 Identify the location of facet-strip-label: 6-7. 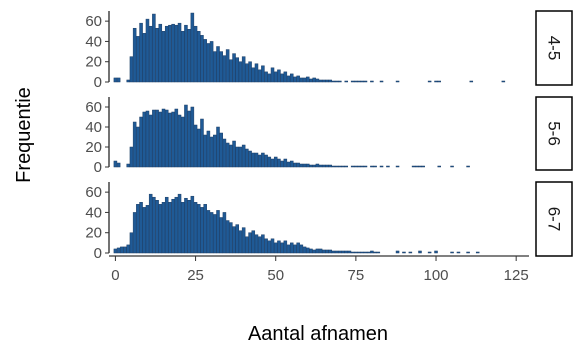
(554, 219).